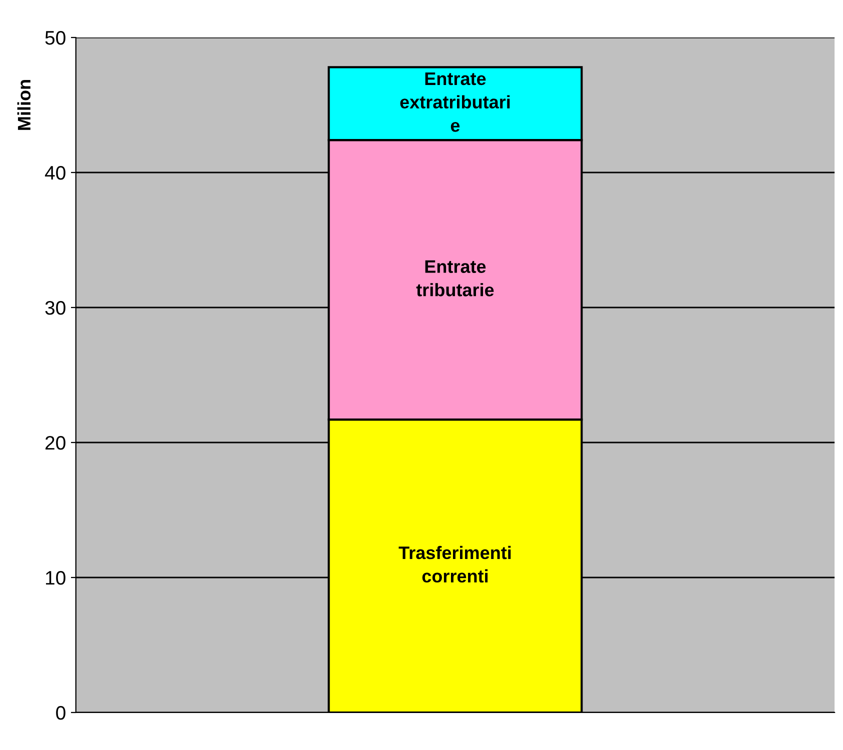 This screenshot has width=843, height=750. Describe the element at coordinates (55, 37) in the screenshot. I see `y-tick-label: 50` at that location.